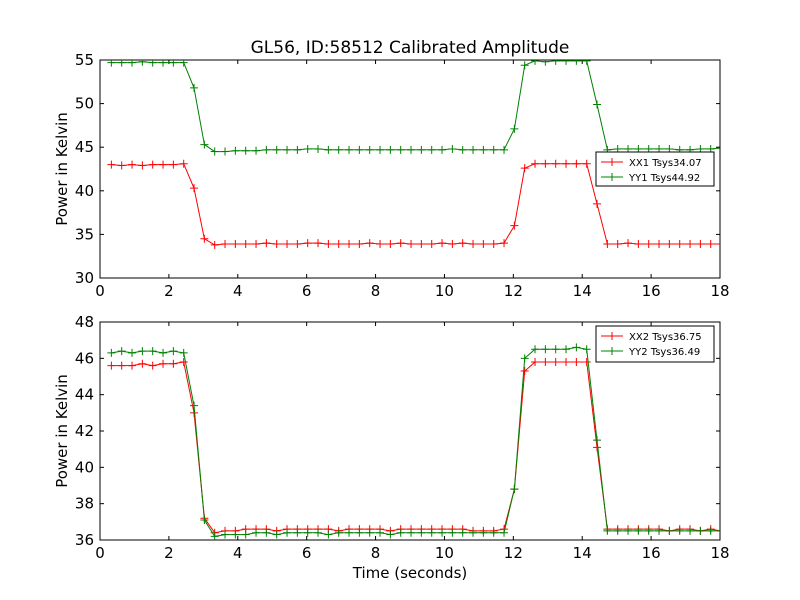 Image resolution: width=800 pixels, height=600 pixels. I want to click on bottom-x-tick-label: 2, so click(169, 553).